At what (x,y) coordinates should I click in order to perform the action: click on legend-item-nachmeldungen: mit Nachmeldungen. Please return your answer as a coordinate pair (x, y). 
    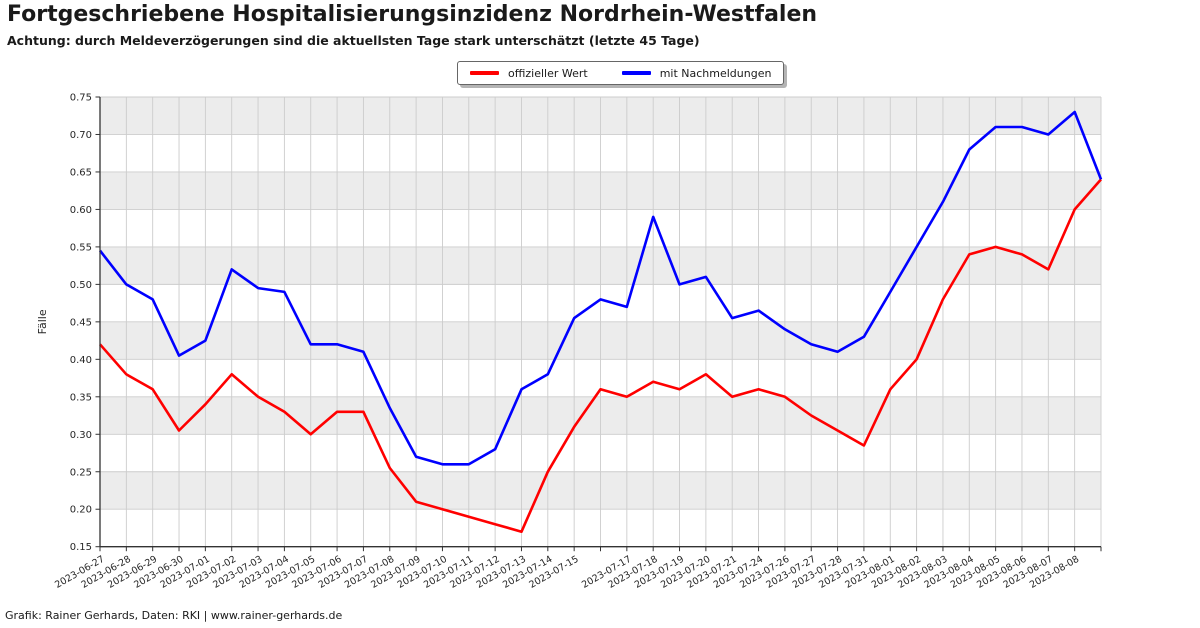
    Looking at the image, I should click on (696, 73).